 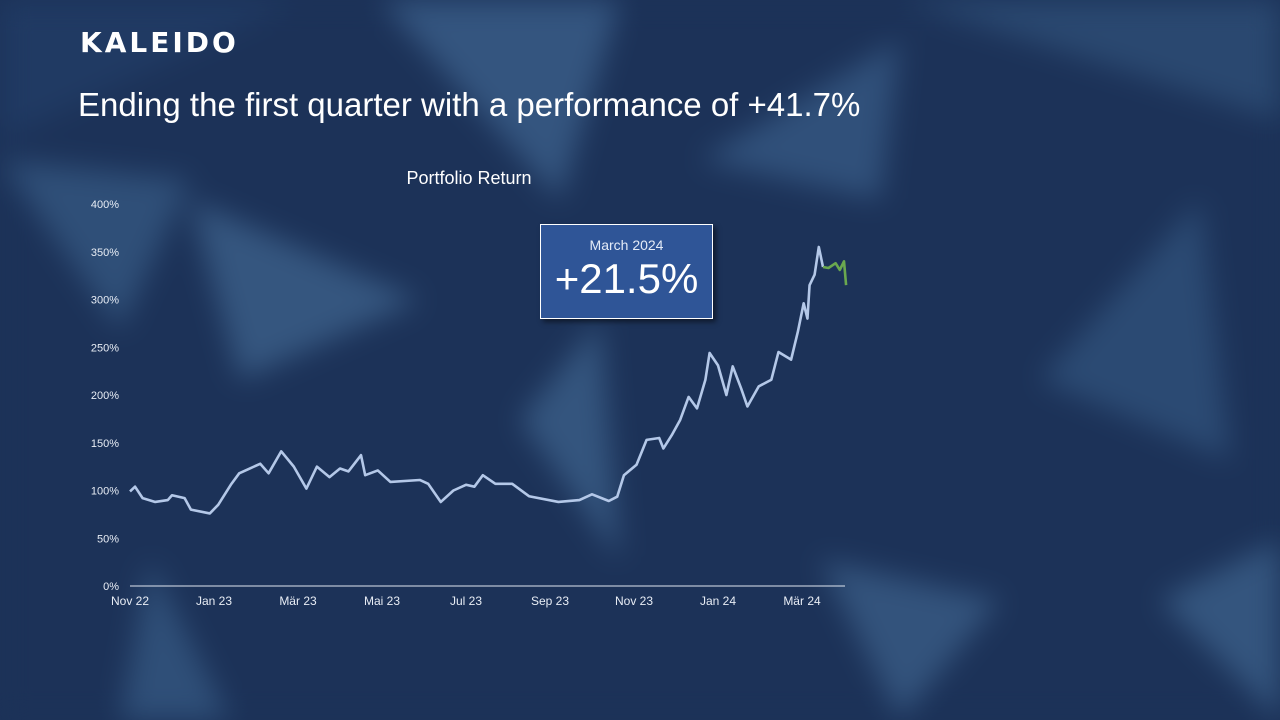 What do you see at coordinates (634, 601) in the screenshot?
I see `x-tick-label: Nov 23` at bounding box center [634, 601].